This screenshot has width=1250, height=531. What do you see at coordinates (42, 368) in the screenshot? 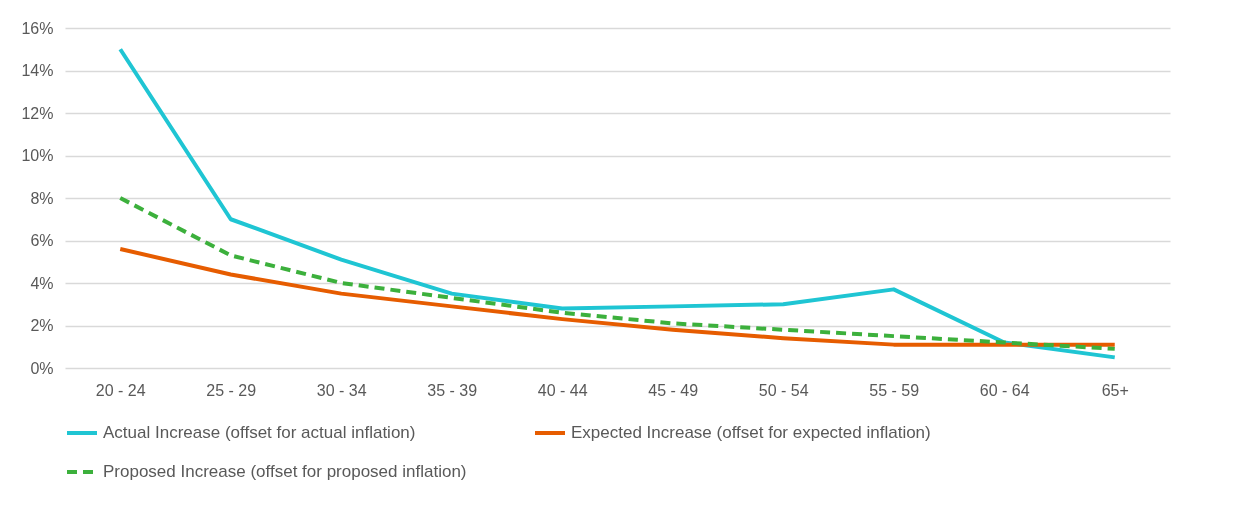
I see `y-tick-label: 0%` at bounding box center [42, 368].